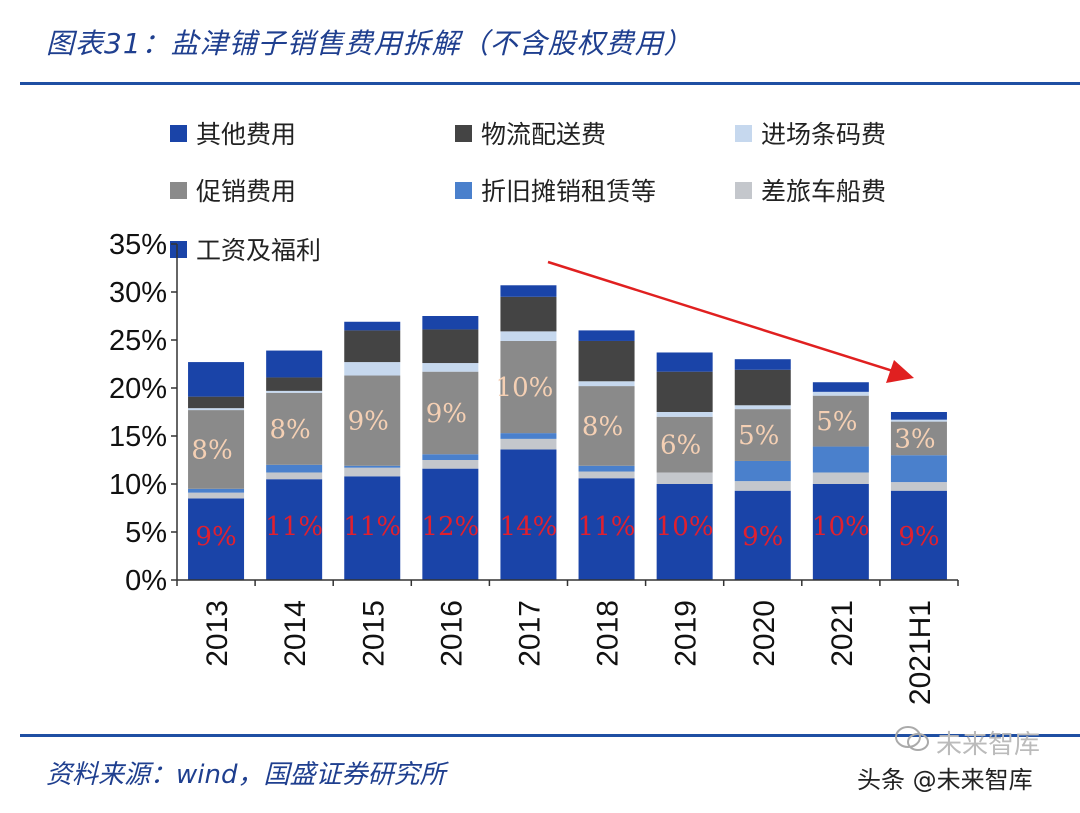  I want to click on y-tick-label: 10%, so click(138, 485).